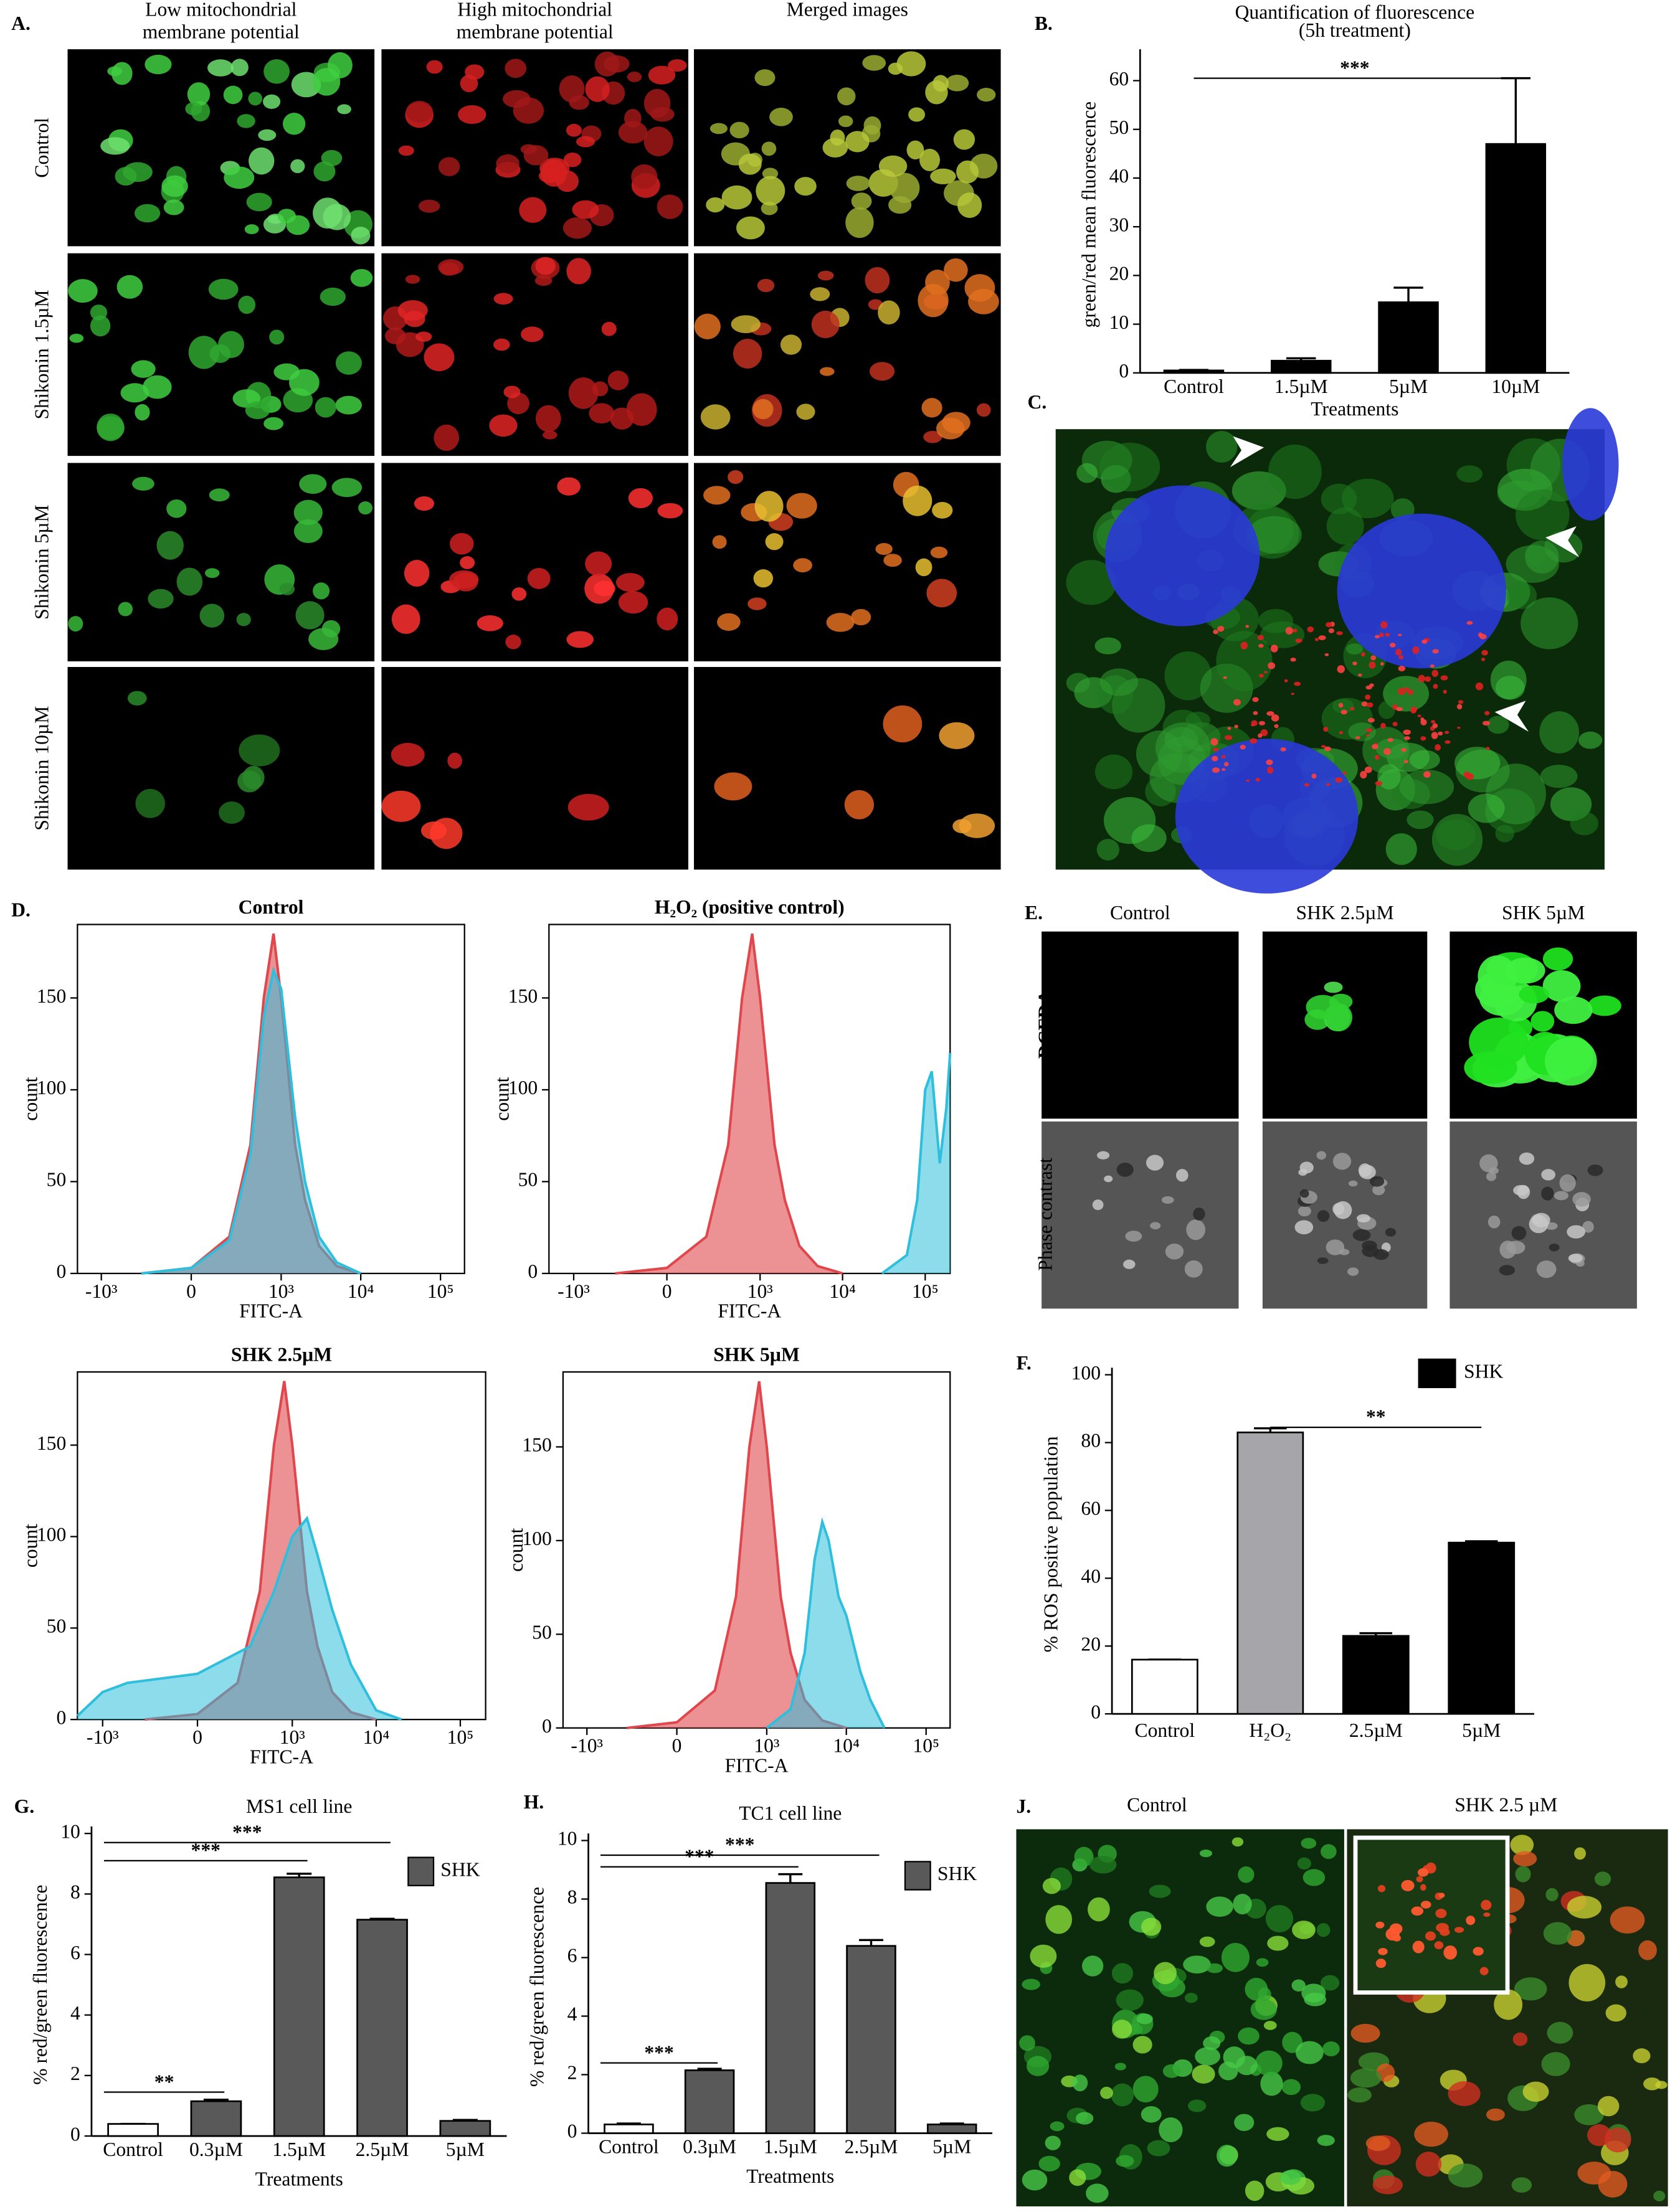 The height and width of the screenshot is (2212, 1675). I want to click on y-tick-label: 50, so click(57, 1180).